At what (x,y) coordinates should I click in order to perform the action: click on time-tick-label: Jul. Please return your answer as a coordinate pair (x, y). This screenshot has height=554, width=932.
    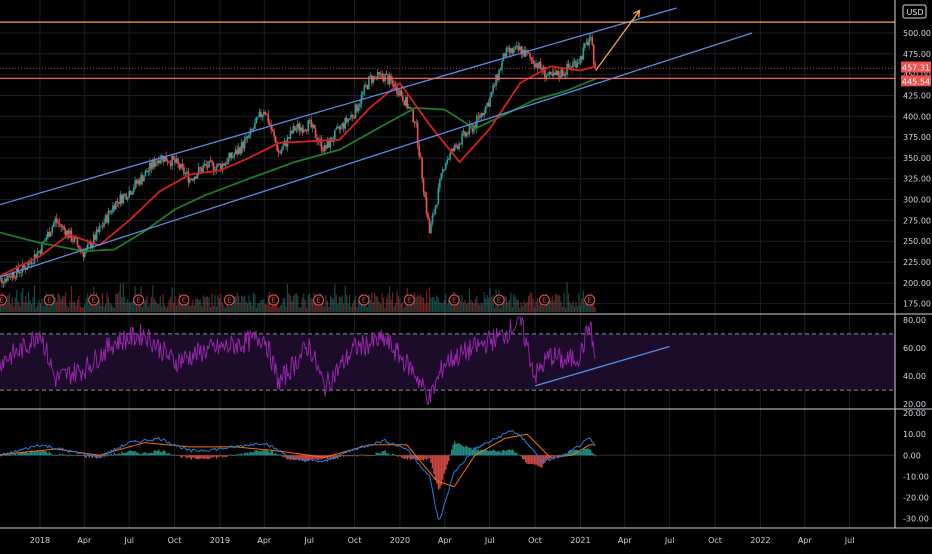
    Looking at the image, I should click on (849, 540).